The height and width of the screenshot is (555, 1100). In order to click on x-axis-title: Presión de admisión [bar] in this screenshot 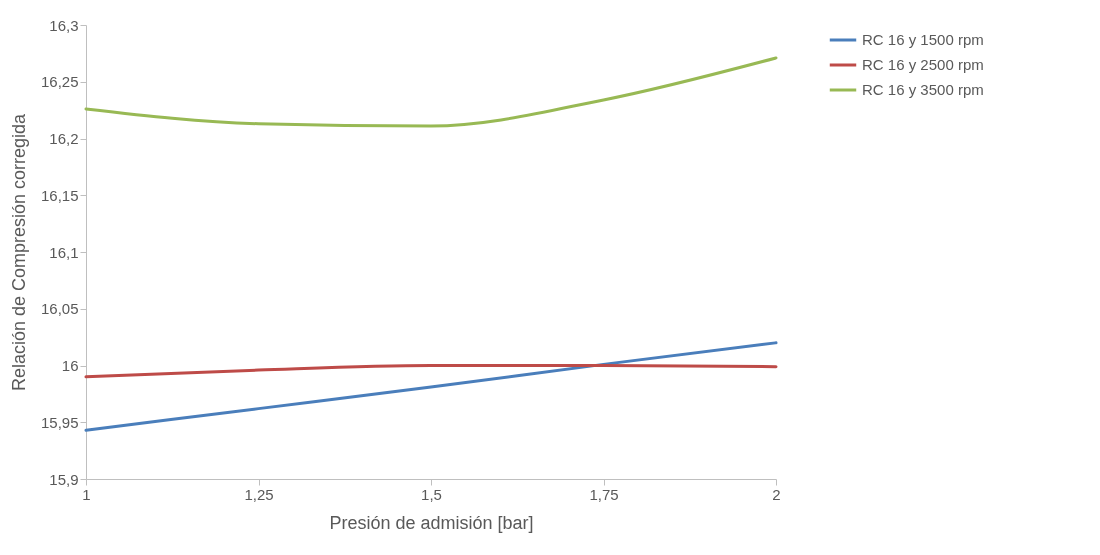, I will do `click(431, 522)`.